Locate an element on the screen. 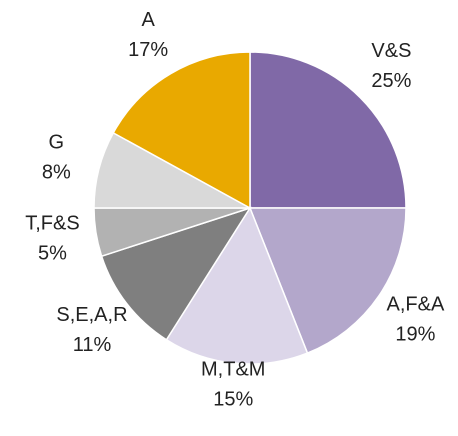 This screenshot has width=458, height=436. slice-label: A is located at coordinates (149, 20).